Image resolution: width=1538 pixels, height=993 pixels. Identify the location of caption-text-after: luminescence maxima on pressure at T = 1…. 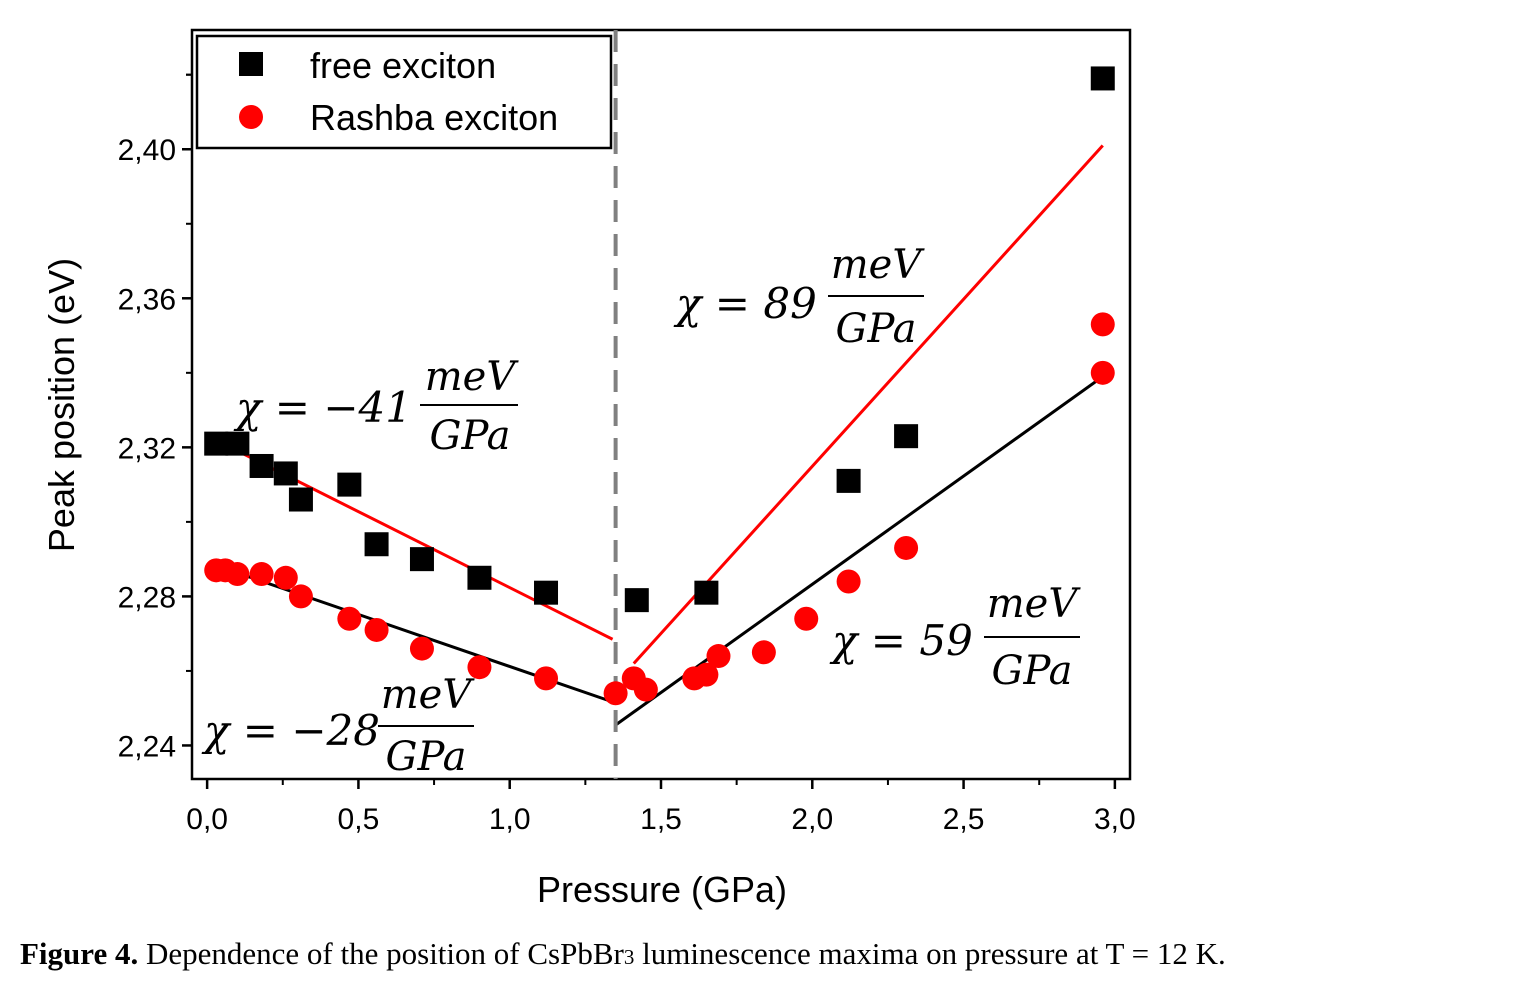
(930, 953).